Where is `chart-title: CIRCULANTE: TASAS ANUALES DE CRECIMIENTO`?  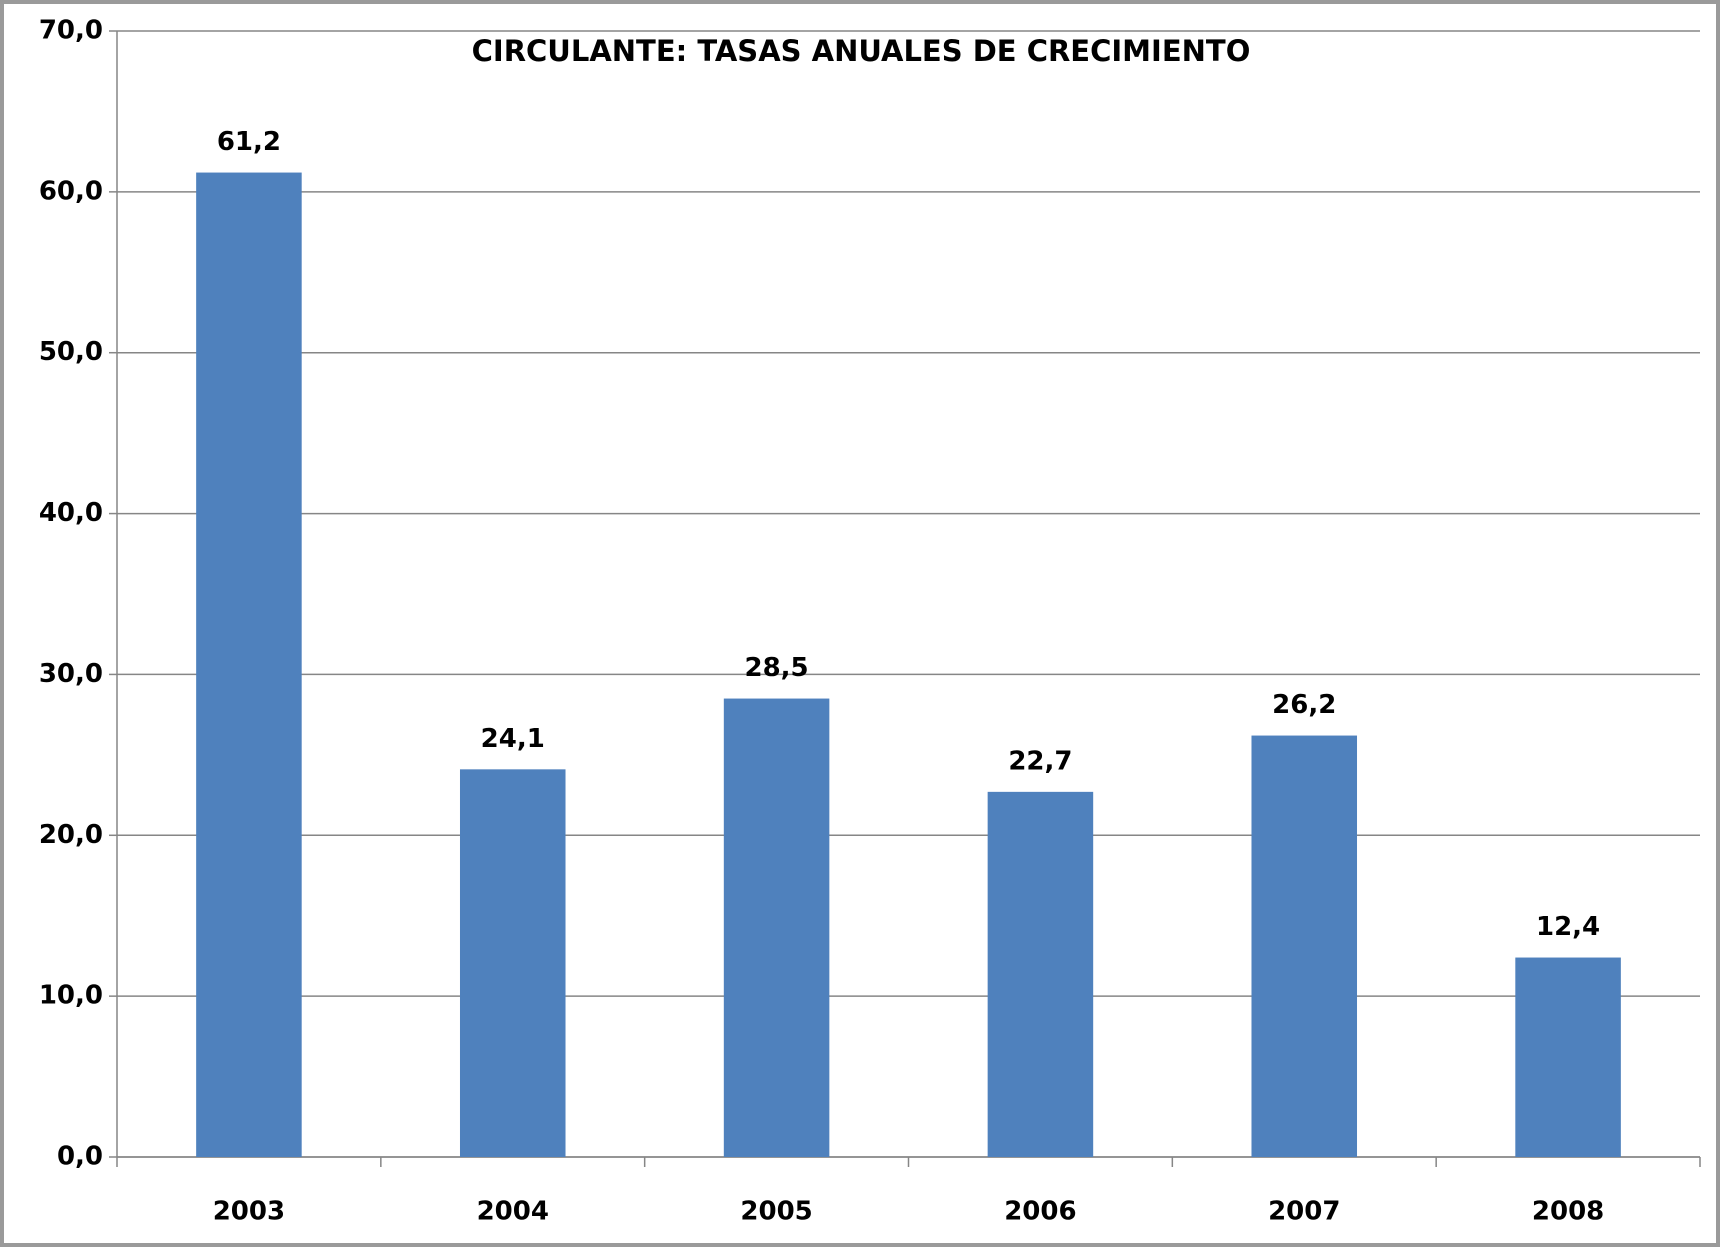 chart-title: CIRCULANTE: TASAS ANUALES DE CRECIMIENTO is located at coordinates (861, 51).